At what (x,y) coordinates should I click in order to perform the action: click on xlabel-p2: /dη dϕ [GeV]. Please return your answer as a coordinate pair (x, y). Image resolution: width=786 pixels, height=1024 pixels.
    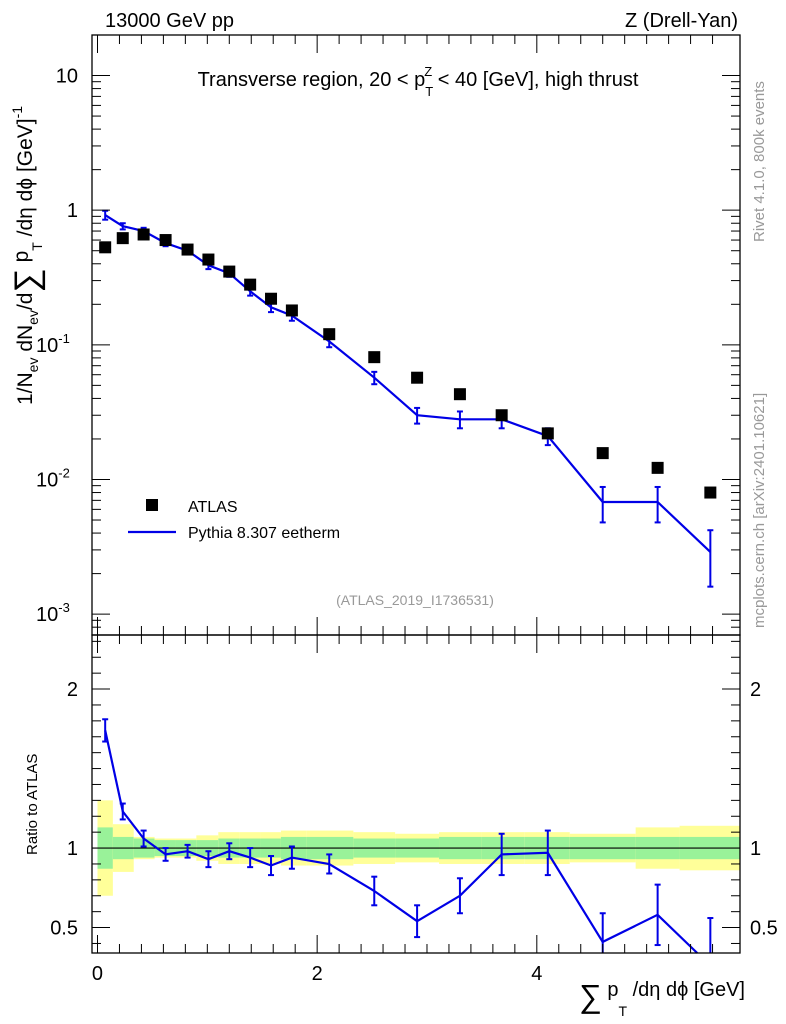
    Looking at the image, I should click on (686, 990).